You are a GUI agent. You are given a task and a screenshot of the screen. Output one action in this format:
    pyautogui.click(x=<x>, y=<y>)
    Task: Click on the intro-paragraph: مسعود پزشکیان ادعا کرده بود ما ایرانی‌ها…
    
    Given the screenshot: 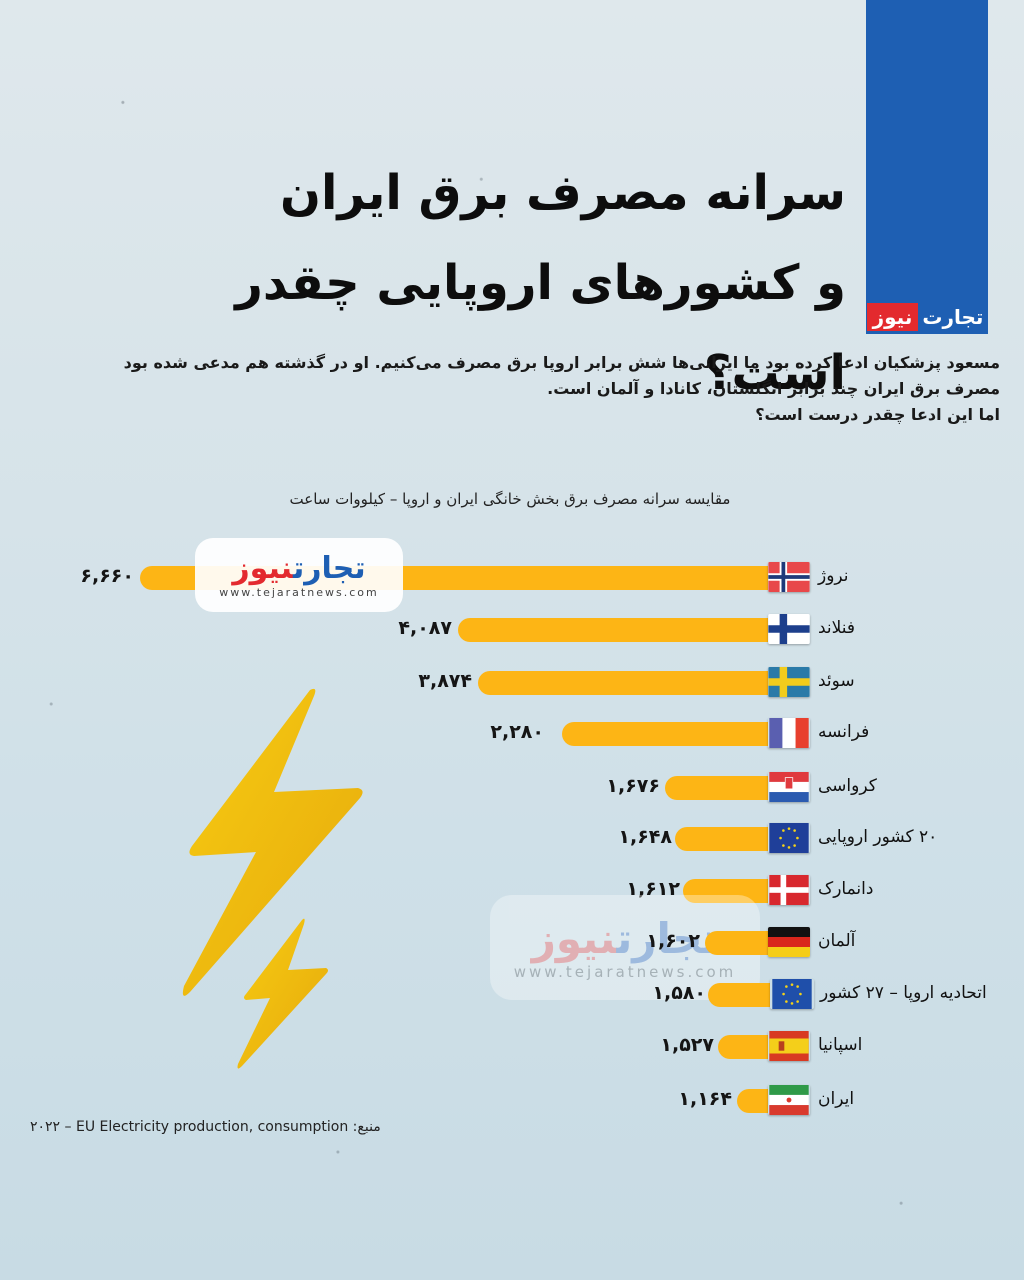 What is the action you would take?
    pyautogui.click(x=550, y=389)
    